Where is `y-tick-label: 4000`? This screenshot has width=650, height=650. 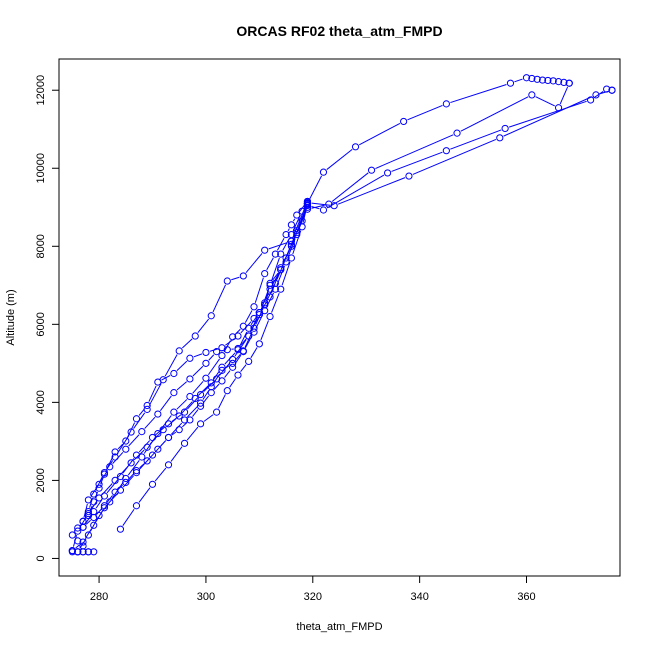 y-tick-label: 4000 is located at coordinates (41, 402).